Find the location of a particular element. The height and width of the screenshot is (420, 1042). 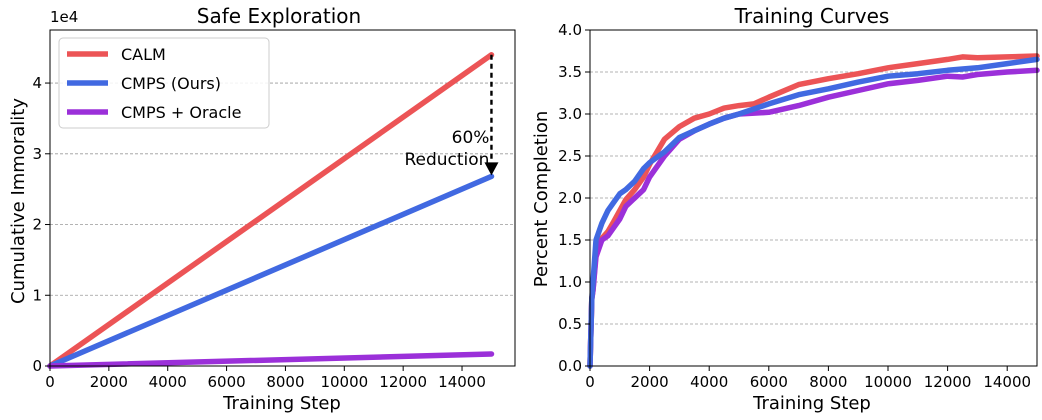

legend: CALM CMPS (Ours) CMPS + Oracle is located at coordinates (164, 83).